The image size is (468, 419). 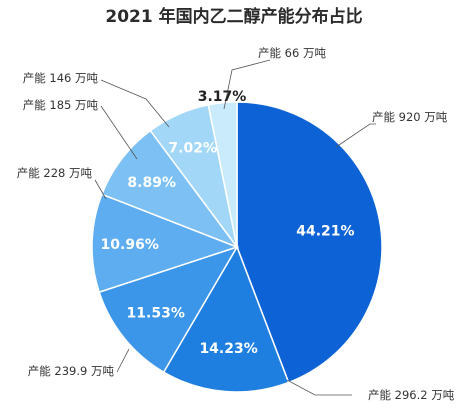 What do you see at coordinates (222, 97) in the screenshot?
I see `slice-percent-label: 3.17%` at bounding box center [222, 97].